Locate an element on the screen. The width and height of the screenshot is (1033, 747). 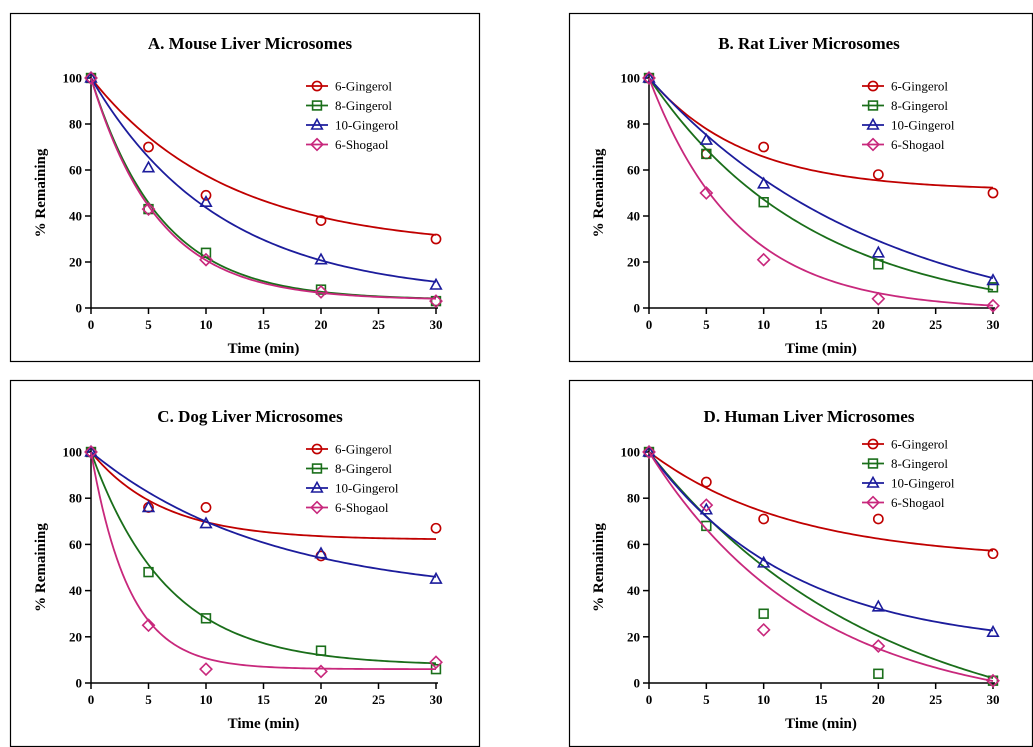
y-tick-label: 60 is located at coordinates (633, 544).